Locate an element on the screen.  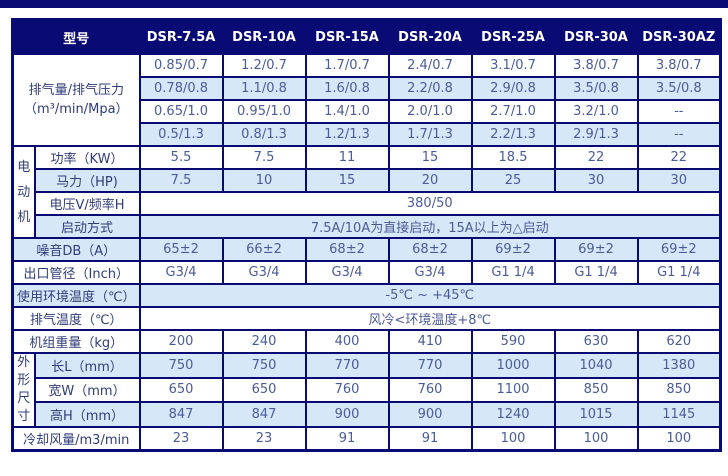
row-label: 出口管径（Inch） is located at coordinates (76, 272).